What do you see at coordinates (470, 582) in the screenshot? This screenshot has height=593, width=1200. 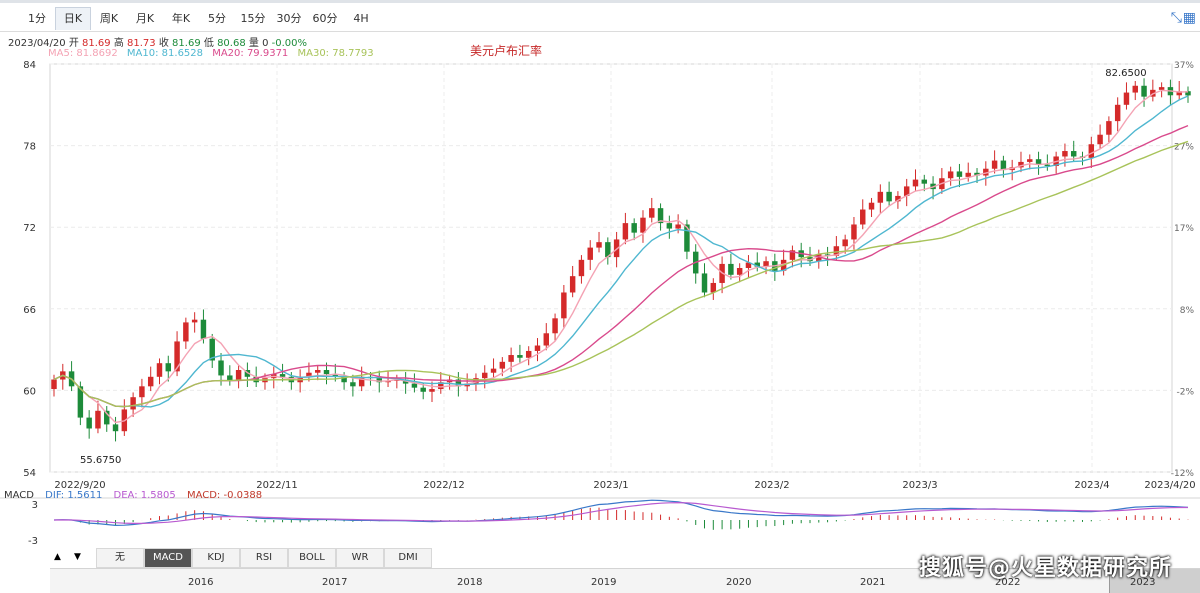 I see `nav-year: 2018` at bounding box center [470, 582].